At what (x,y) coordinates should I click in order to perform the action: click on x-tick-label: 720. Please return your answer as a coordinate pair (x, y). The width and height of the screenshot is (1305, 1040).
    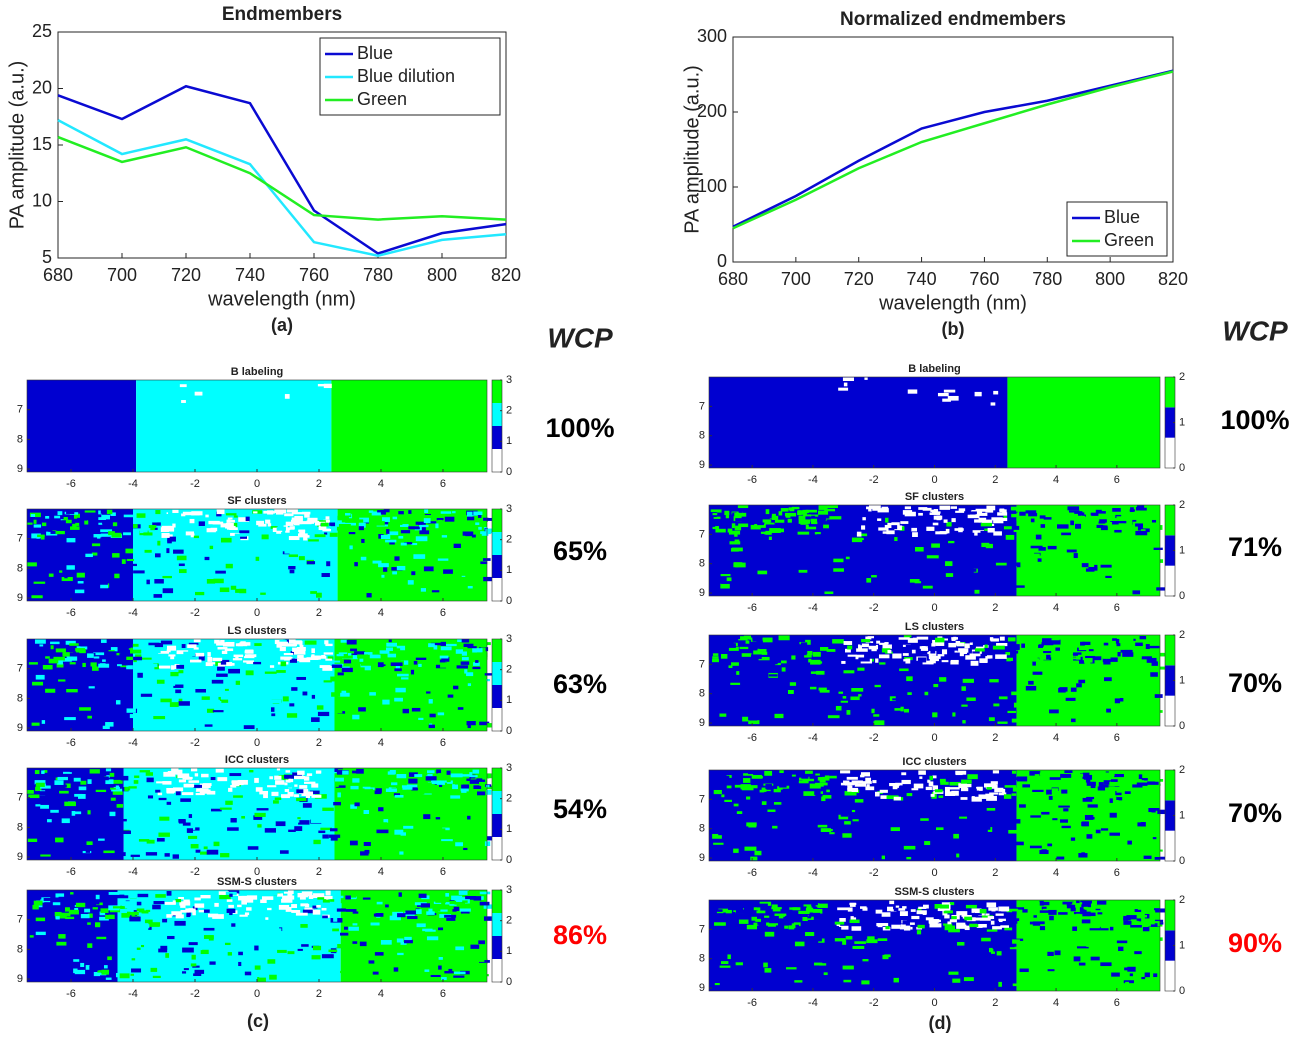
    Looking at the image, I should click on (859, 279).